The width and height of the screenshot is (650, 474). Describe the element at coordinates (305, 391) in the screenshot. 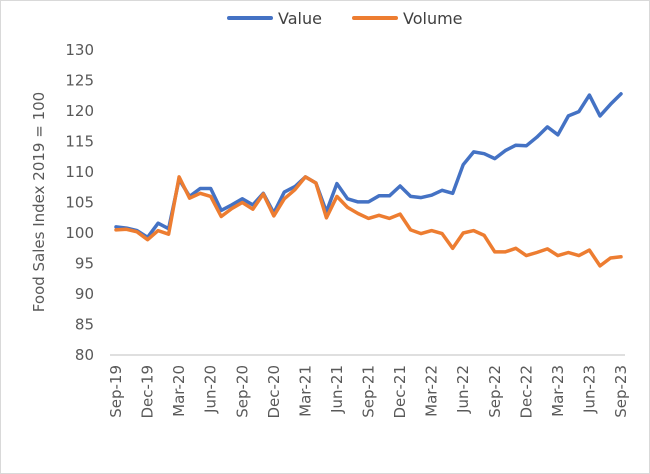

I see `x-tick-label-mar-21: Mar-21` at that location.